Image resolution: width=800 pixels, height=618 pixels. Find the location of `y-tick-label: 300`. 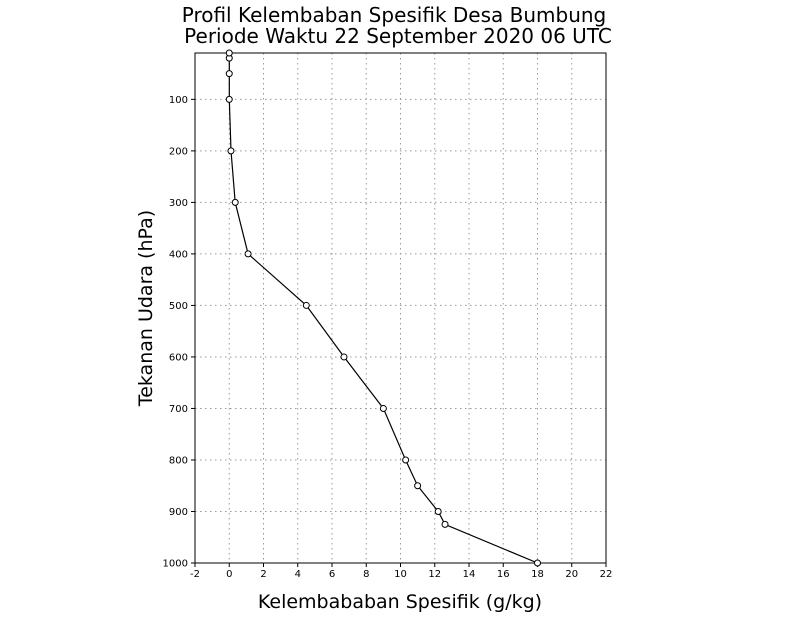

y-tick-label: 300 is located at coordinates (178, 203).